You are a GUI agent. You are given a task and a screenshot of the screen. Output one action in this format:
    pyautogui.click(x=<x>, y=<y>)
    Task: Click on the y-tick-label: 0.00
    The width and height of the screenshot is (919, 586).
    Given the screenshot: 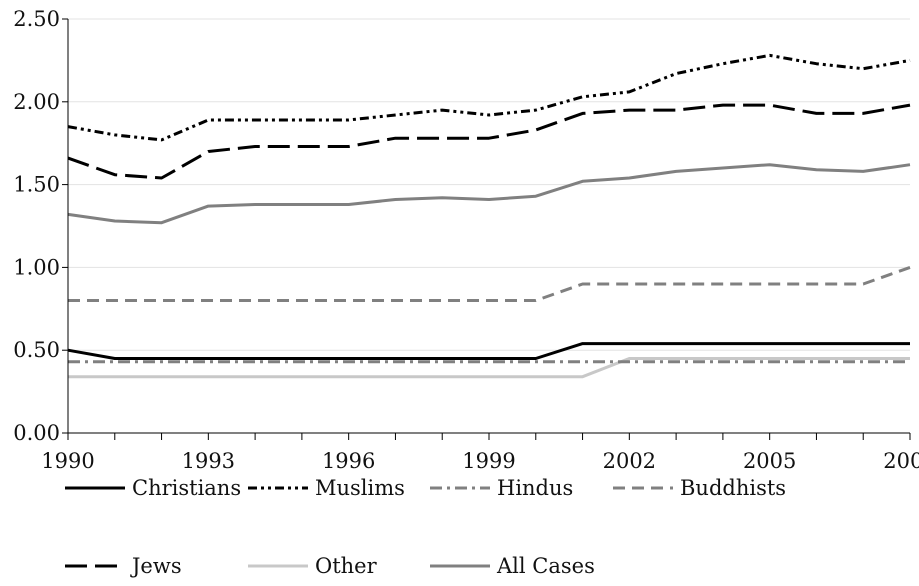 What is the action you would take?
    pyautogui.click(x=36, y=433)
    